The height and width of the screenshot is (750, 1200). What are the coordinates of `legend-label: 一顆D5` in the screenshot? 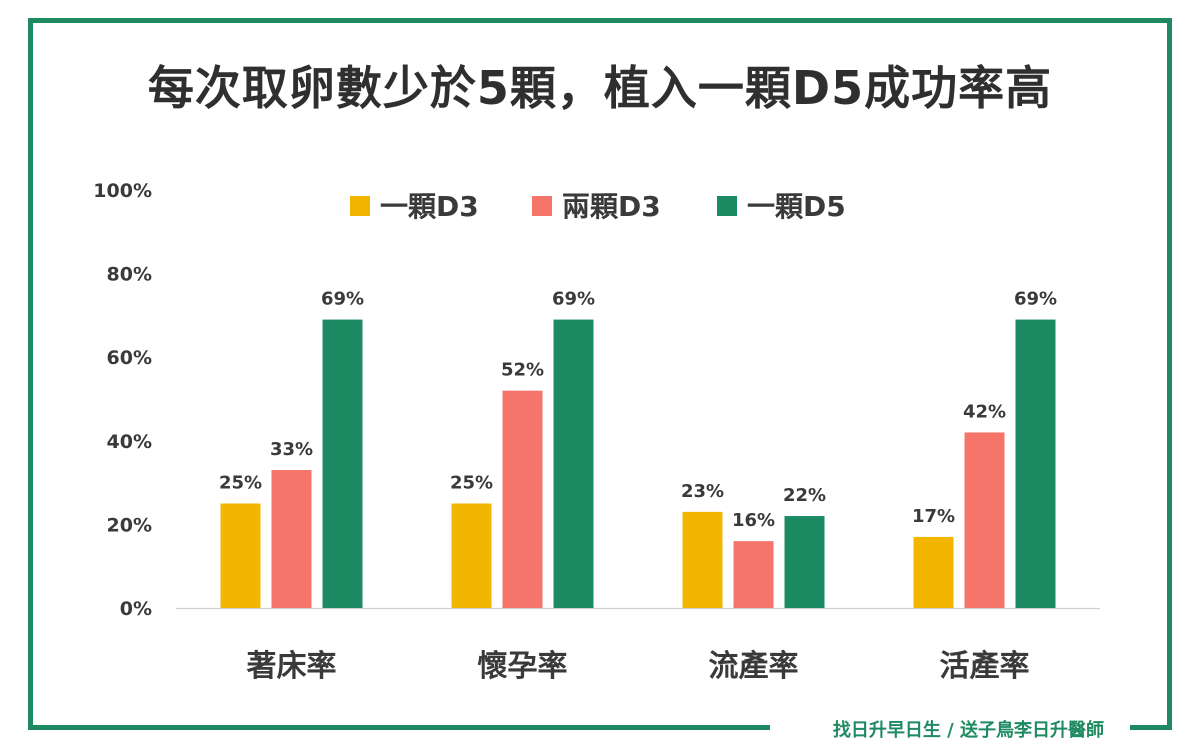 It's located at (796, 206).